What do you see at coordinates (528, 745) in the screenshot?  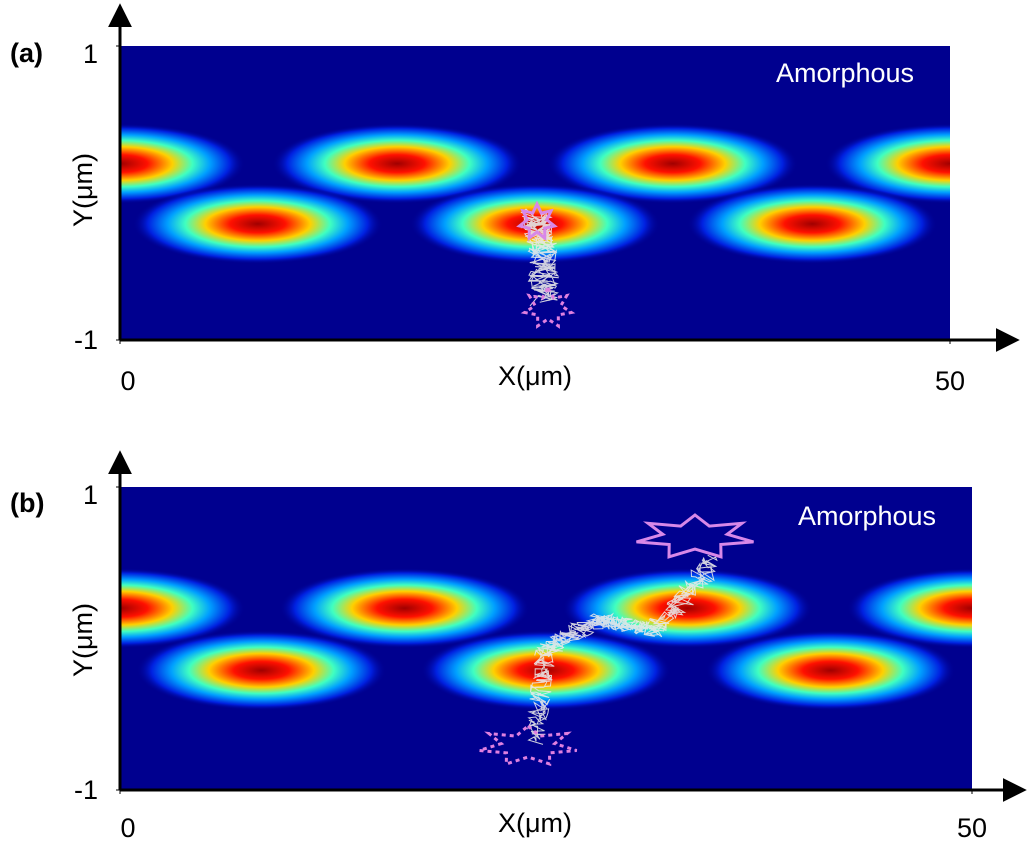 I see `start-marker` at bounding box center [528, 745].